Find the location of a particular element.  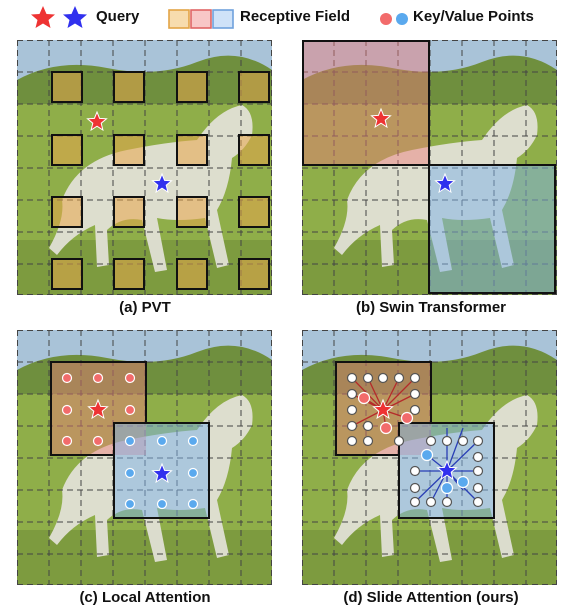

swin-window-borders is located at coordinates (491, 103).